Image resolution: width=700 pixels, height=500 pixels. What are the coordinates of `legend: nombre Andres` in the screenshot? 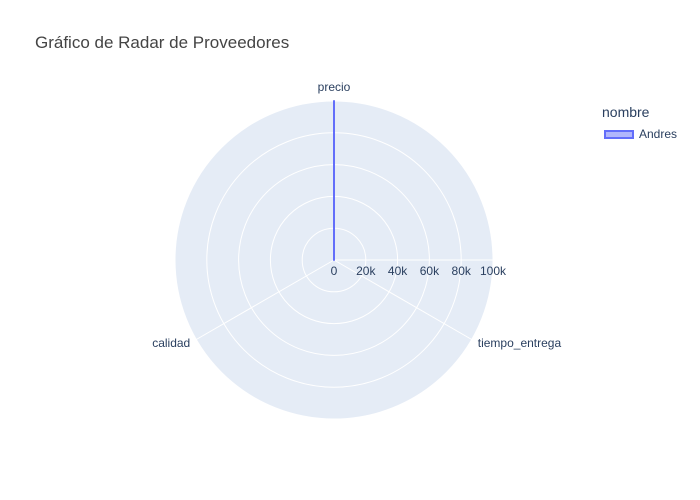 It's located at (639, 123).